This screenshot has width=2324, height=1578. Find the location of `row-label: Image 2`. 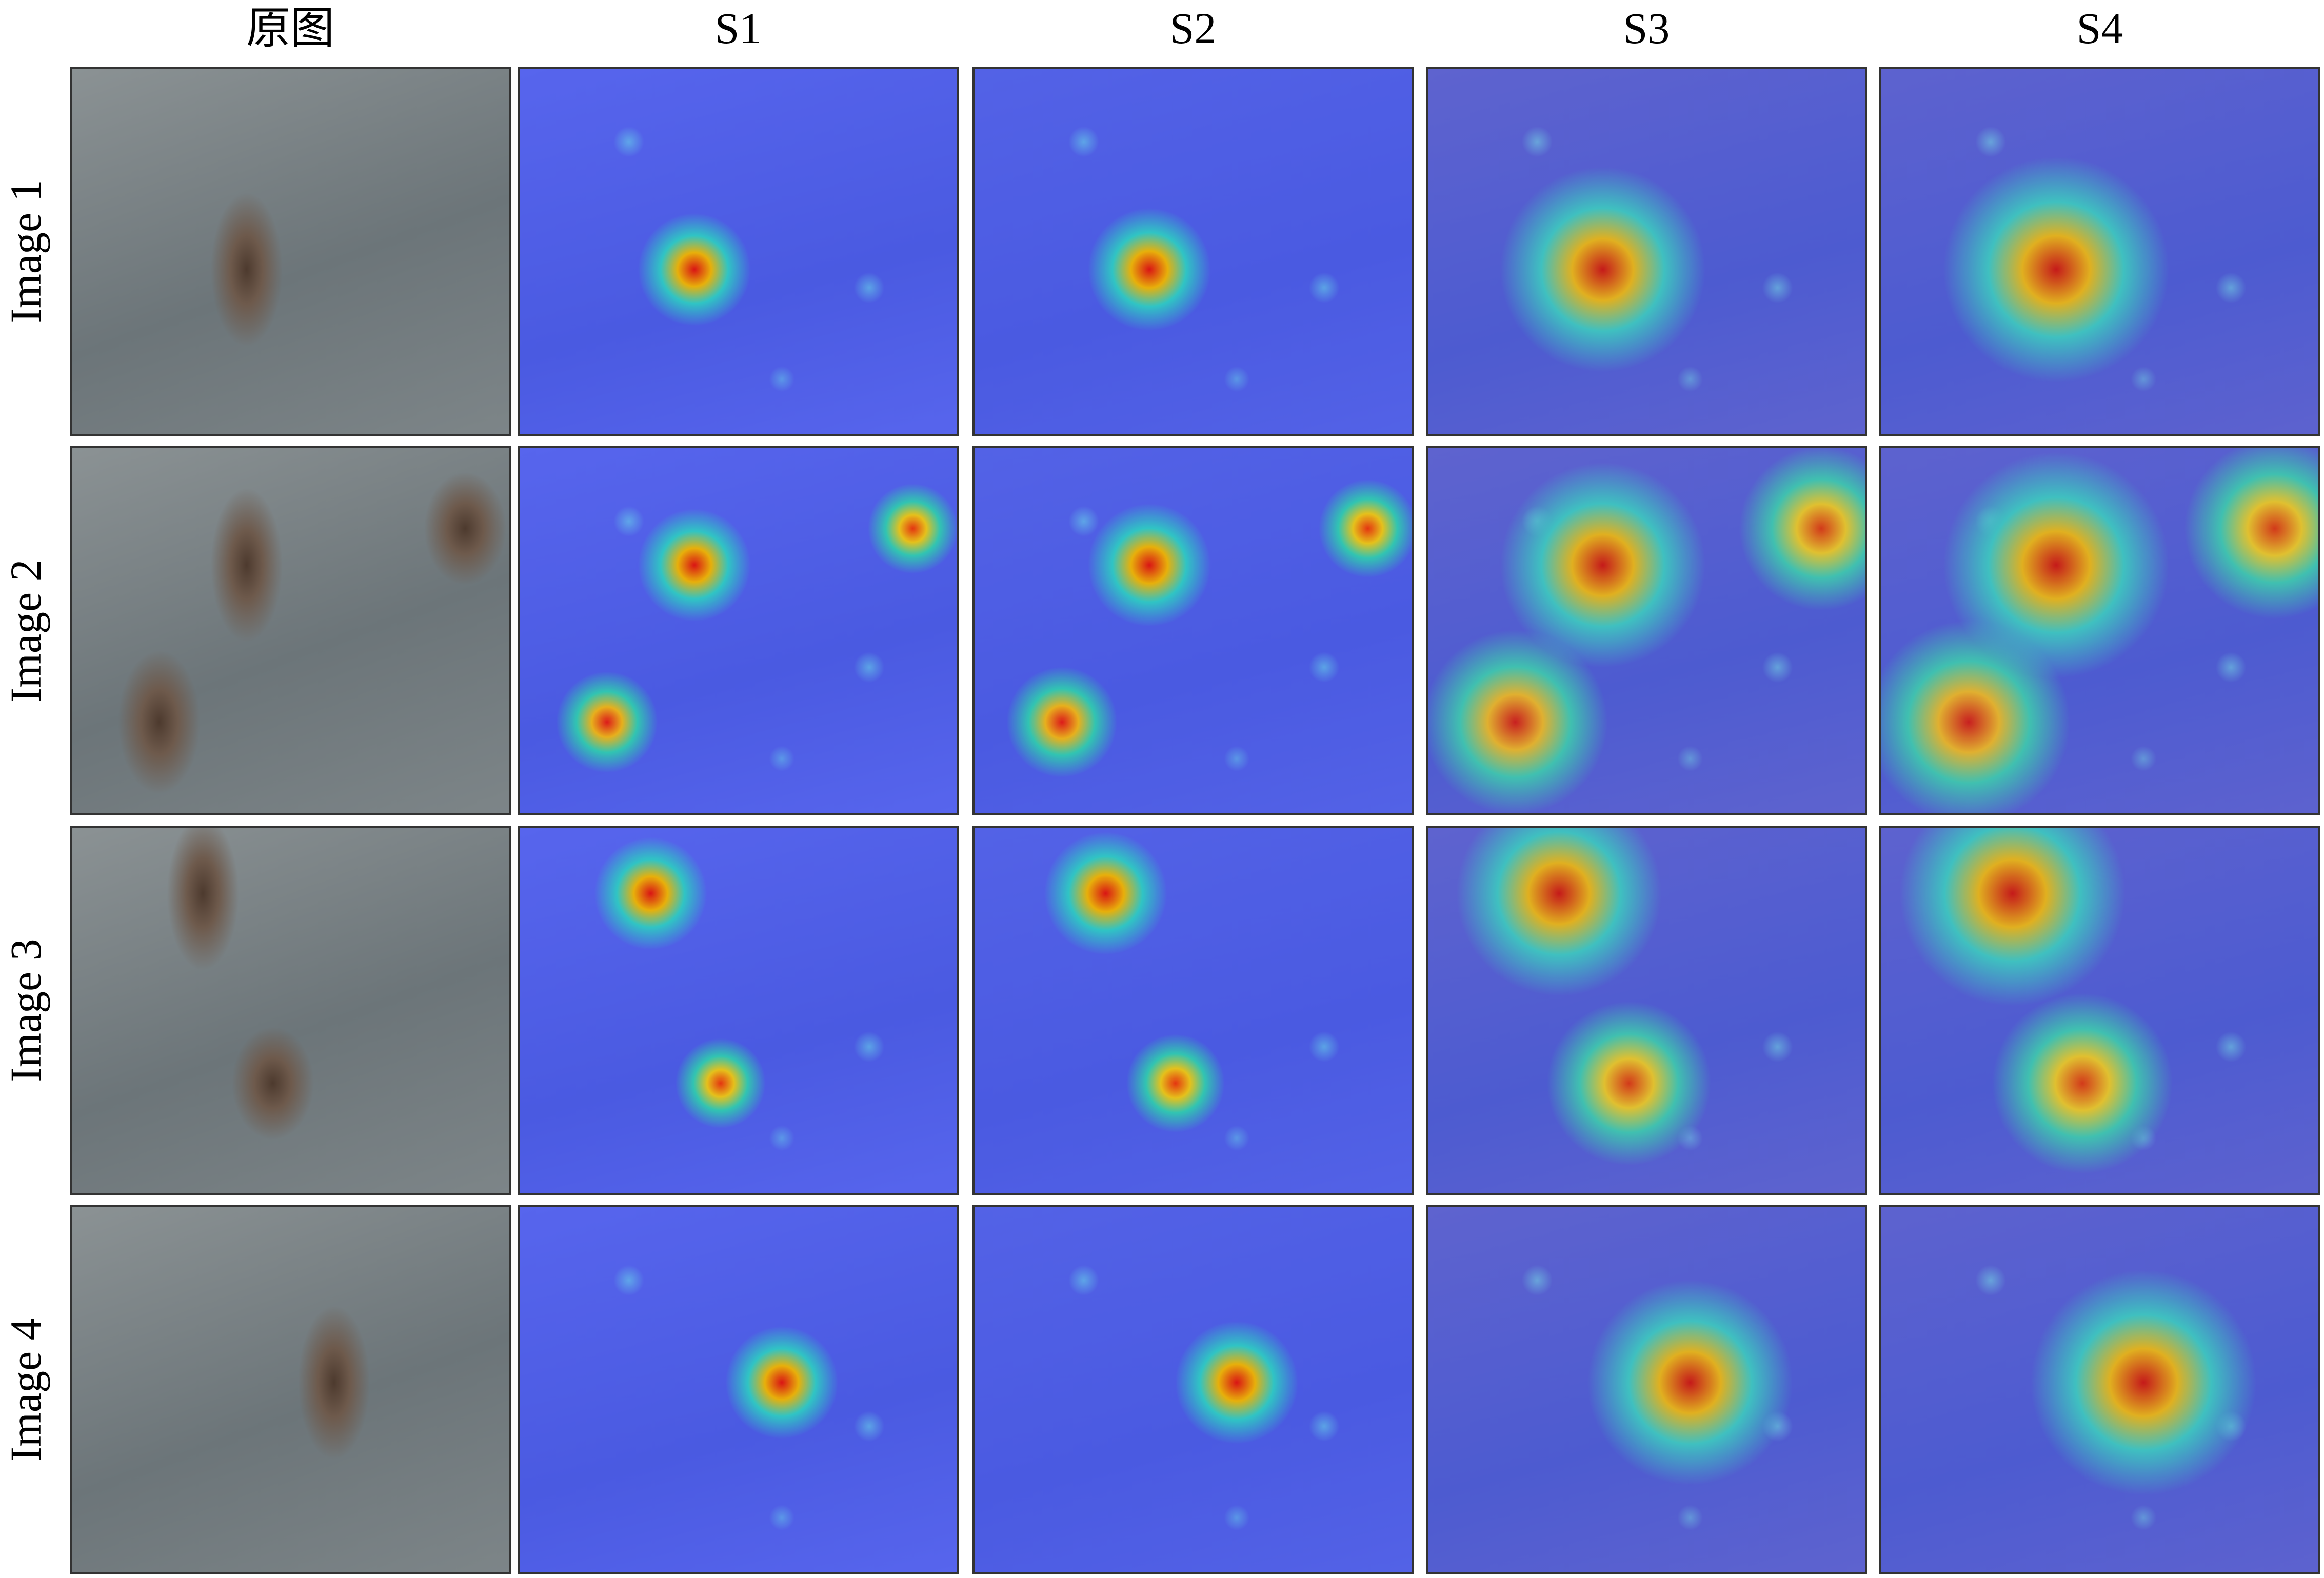

row-label: Image 2 is located at coordinates (26, 631).